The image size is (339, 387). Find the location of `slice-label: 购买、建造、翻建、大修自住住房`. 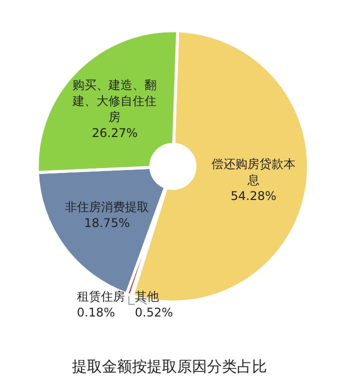

slice-label: 购买、建造、翻建、大修自住住房 is located at coordinates (114, 101).